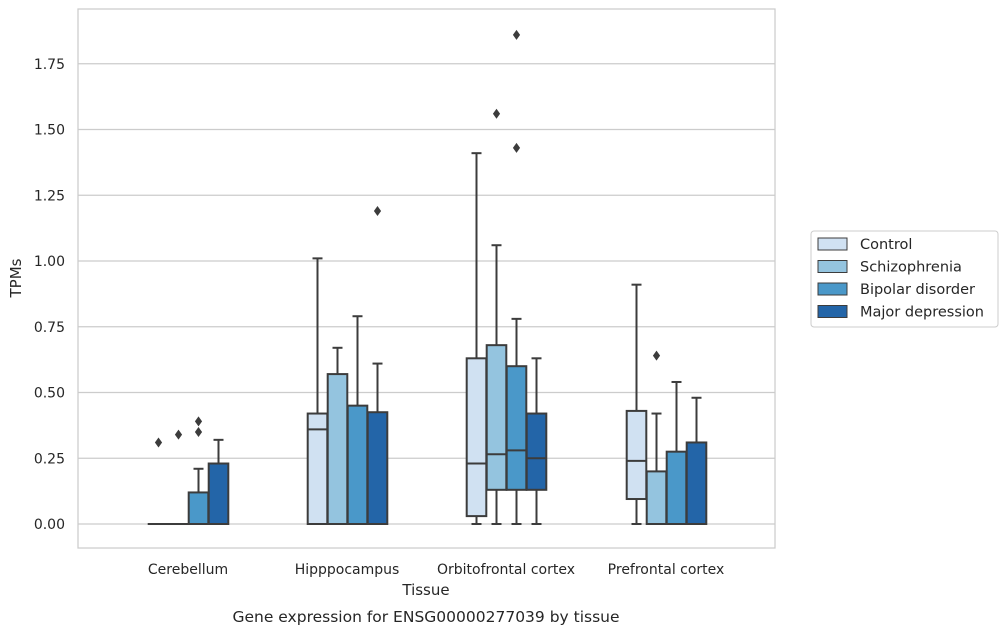 Image resolution: width=1007 pixels, height=634 pixels. What do you see at coordinates (917, 290) in the screenshot?
I see `legend-label: Bipolar disorder` at bounding box center [917, 290].